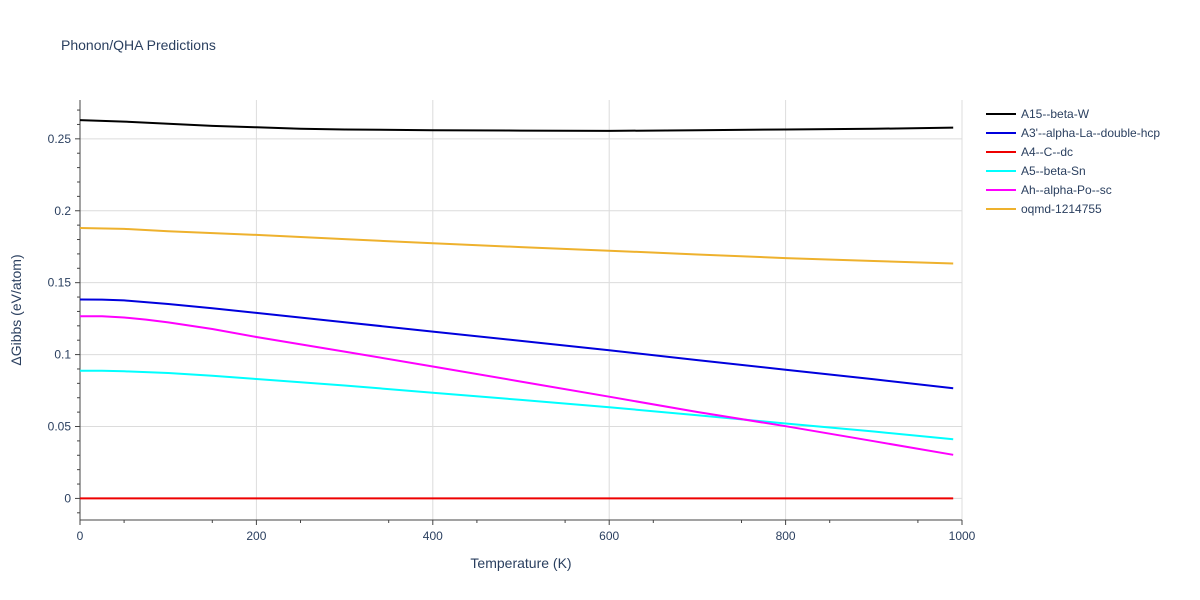 The image size is (1200, 600). I want to click on legend-item-ah-alpha-po-sc: Ah--alpha-Po--sc, so click(1049, 190).